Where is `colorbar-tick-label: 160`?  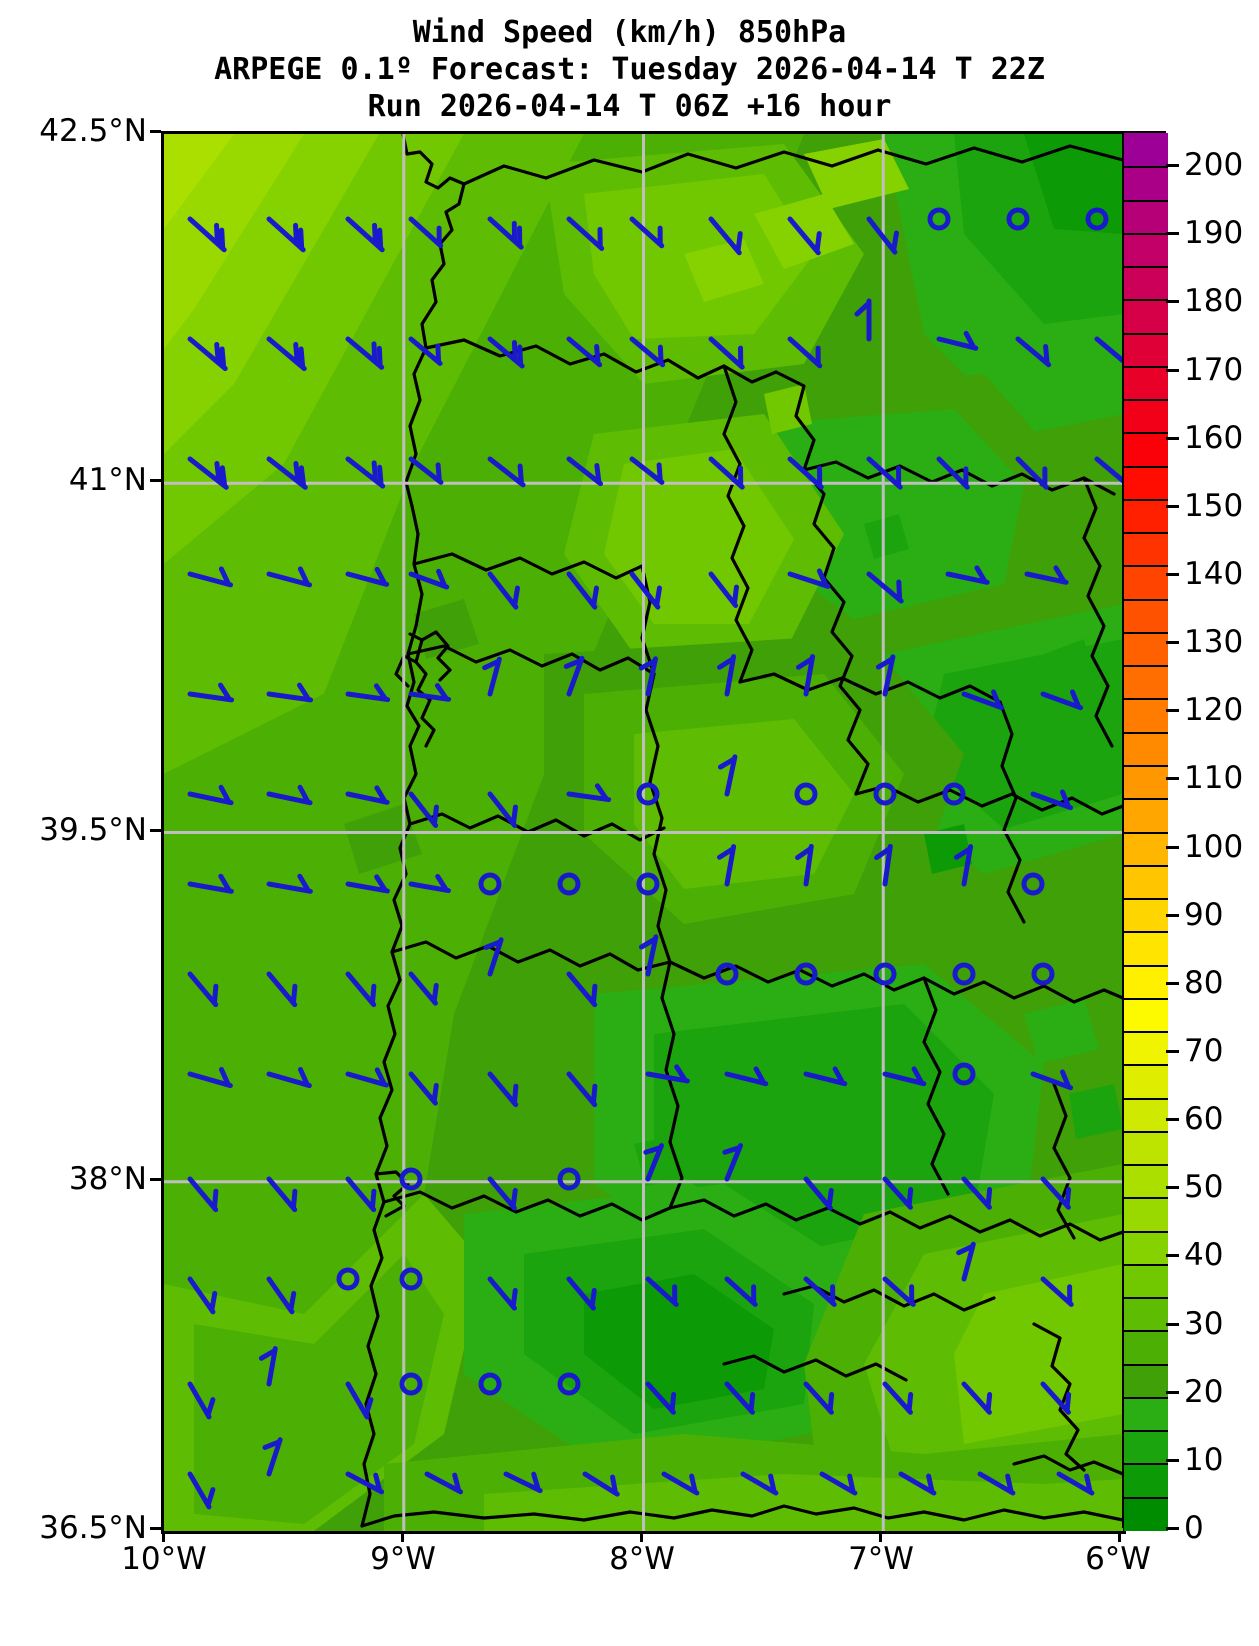
colorbar-tick-label: 160 is located at coordinates (1214, 437).